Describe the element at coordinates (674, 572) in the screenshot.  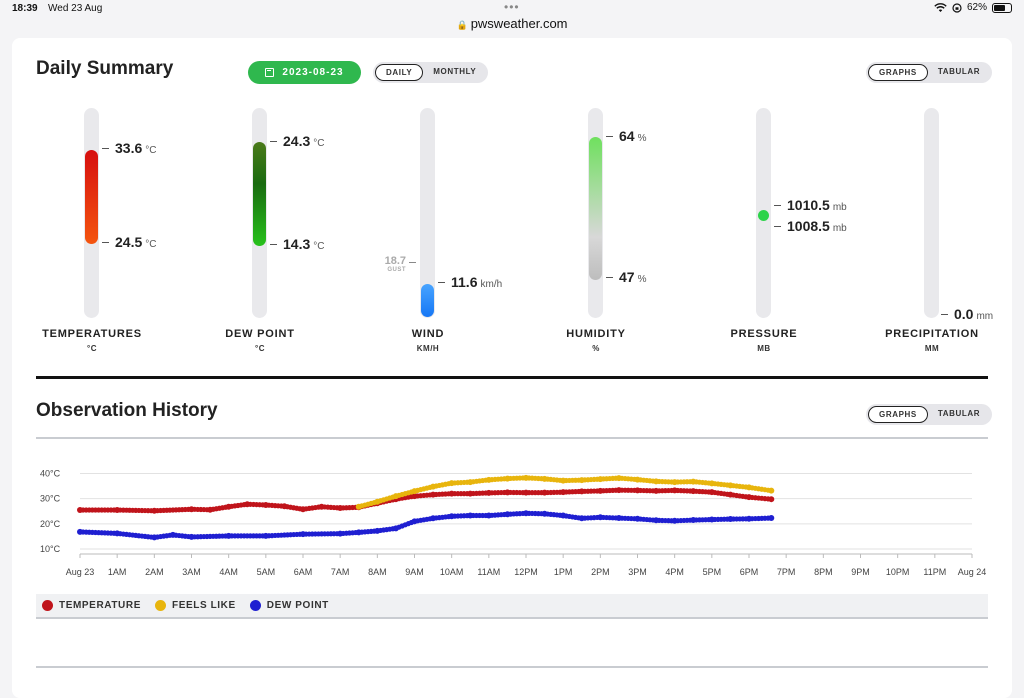
I see `x-tick-label: 4PM` at that location.